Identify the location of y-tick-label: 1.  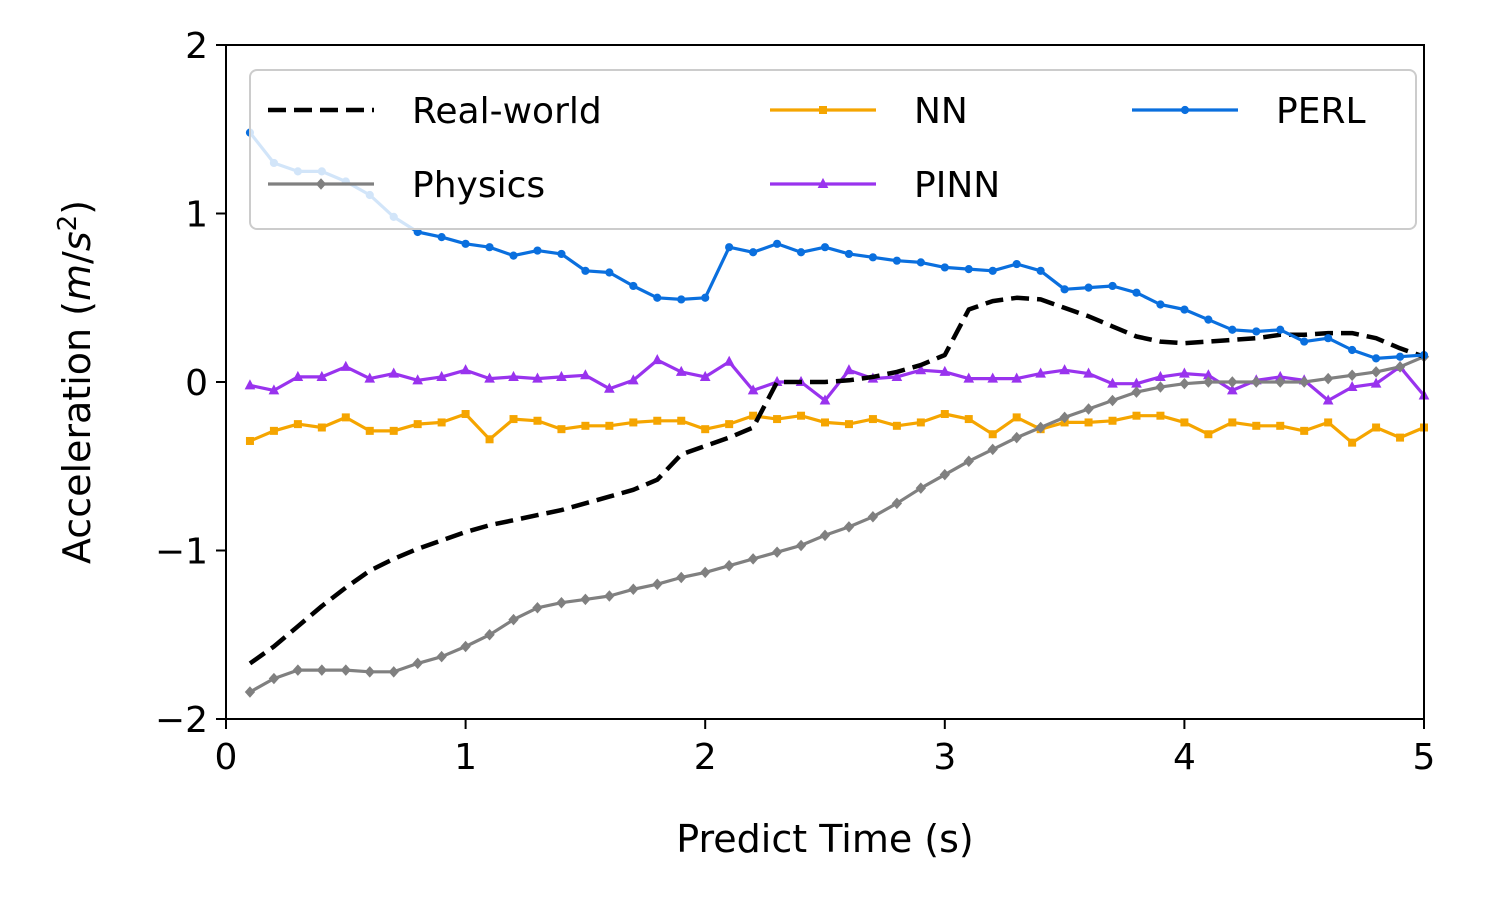
(196, 215).